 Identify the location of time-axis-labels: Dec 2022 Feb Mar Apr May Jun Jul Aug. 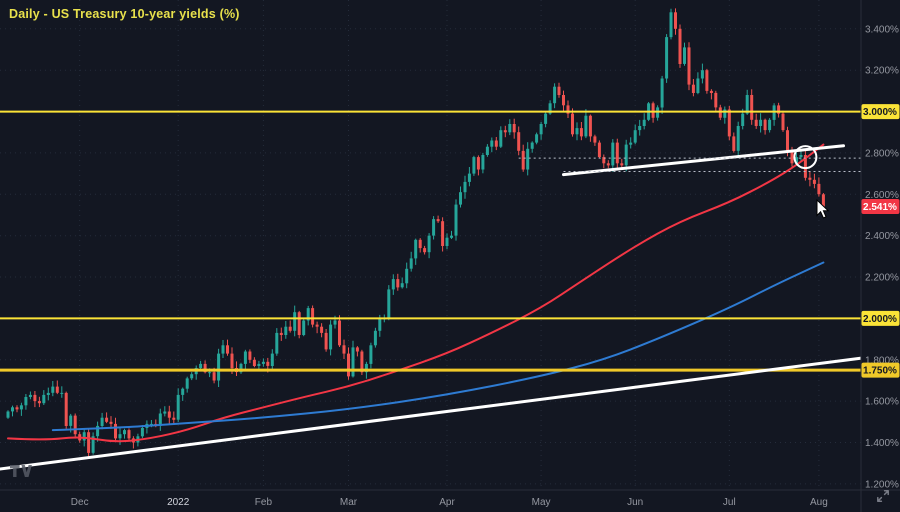
(449, 502).